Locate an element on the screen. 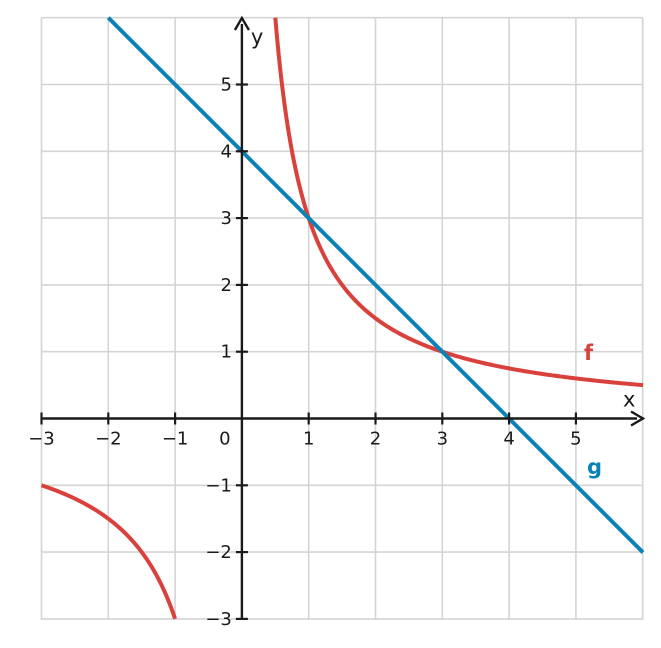 This screenshot has width=661, height=648. x-tick-label: −2 is located at coordinates (108, 439).